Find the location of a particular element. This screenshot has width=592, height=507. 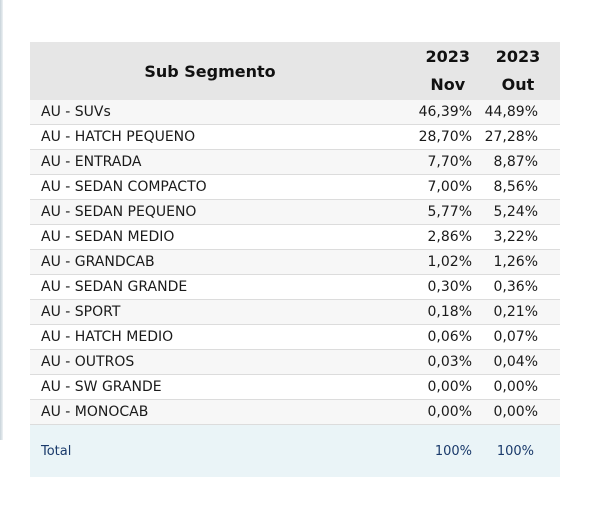

row-out-value: 0,36% is located at coordinates (518, 287).